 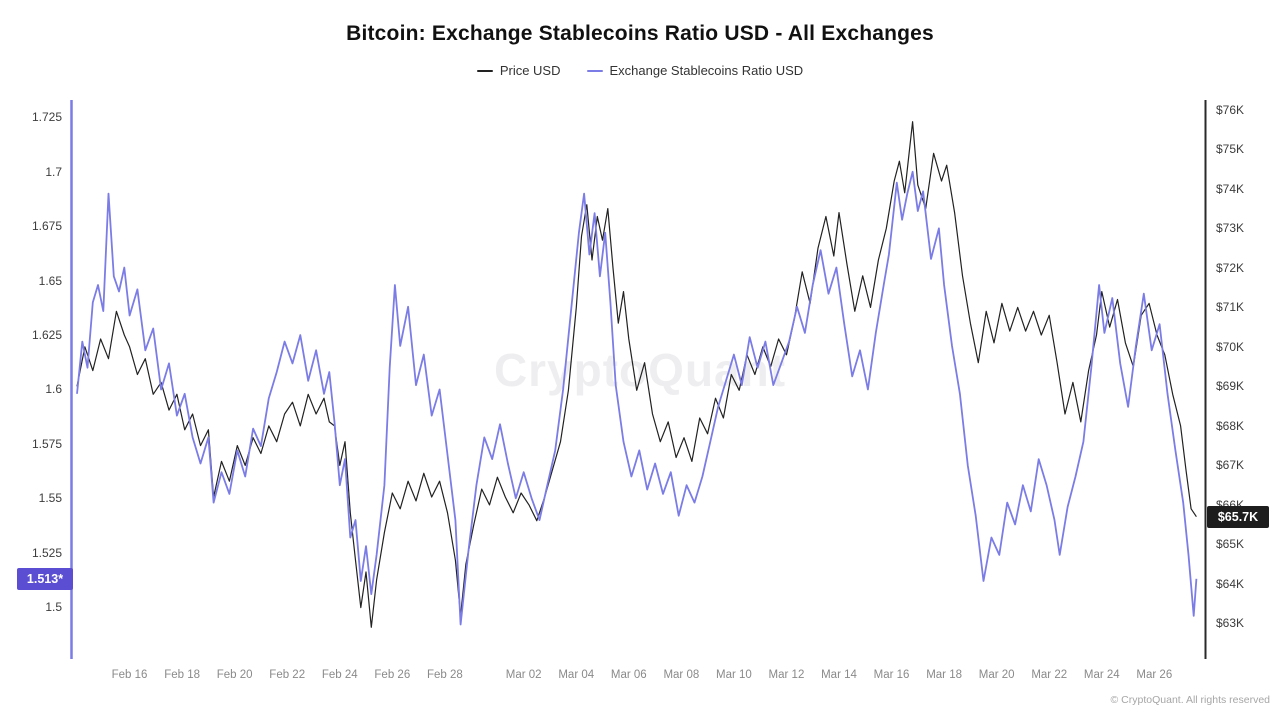 What do you see at coordinates (53, 171) in the screenshot?
I see `axis-tick-label: 1.7` at bounding box center [53, 171].